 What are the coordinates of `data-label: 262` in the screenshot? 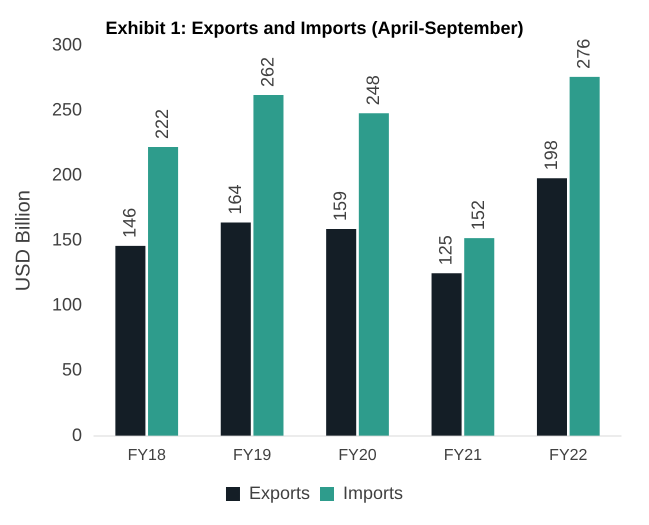 It's located at (267, 72).